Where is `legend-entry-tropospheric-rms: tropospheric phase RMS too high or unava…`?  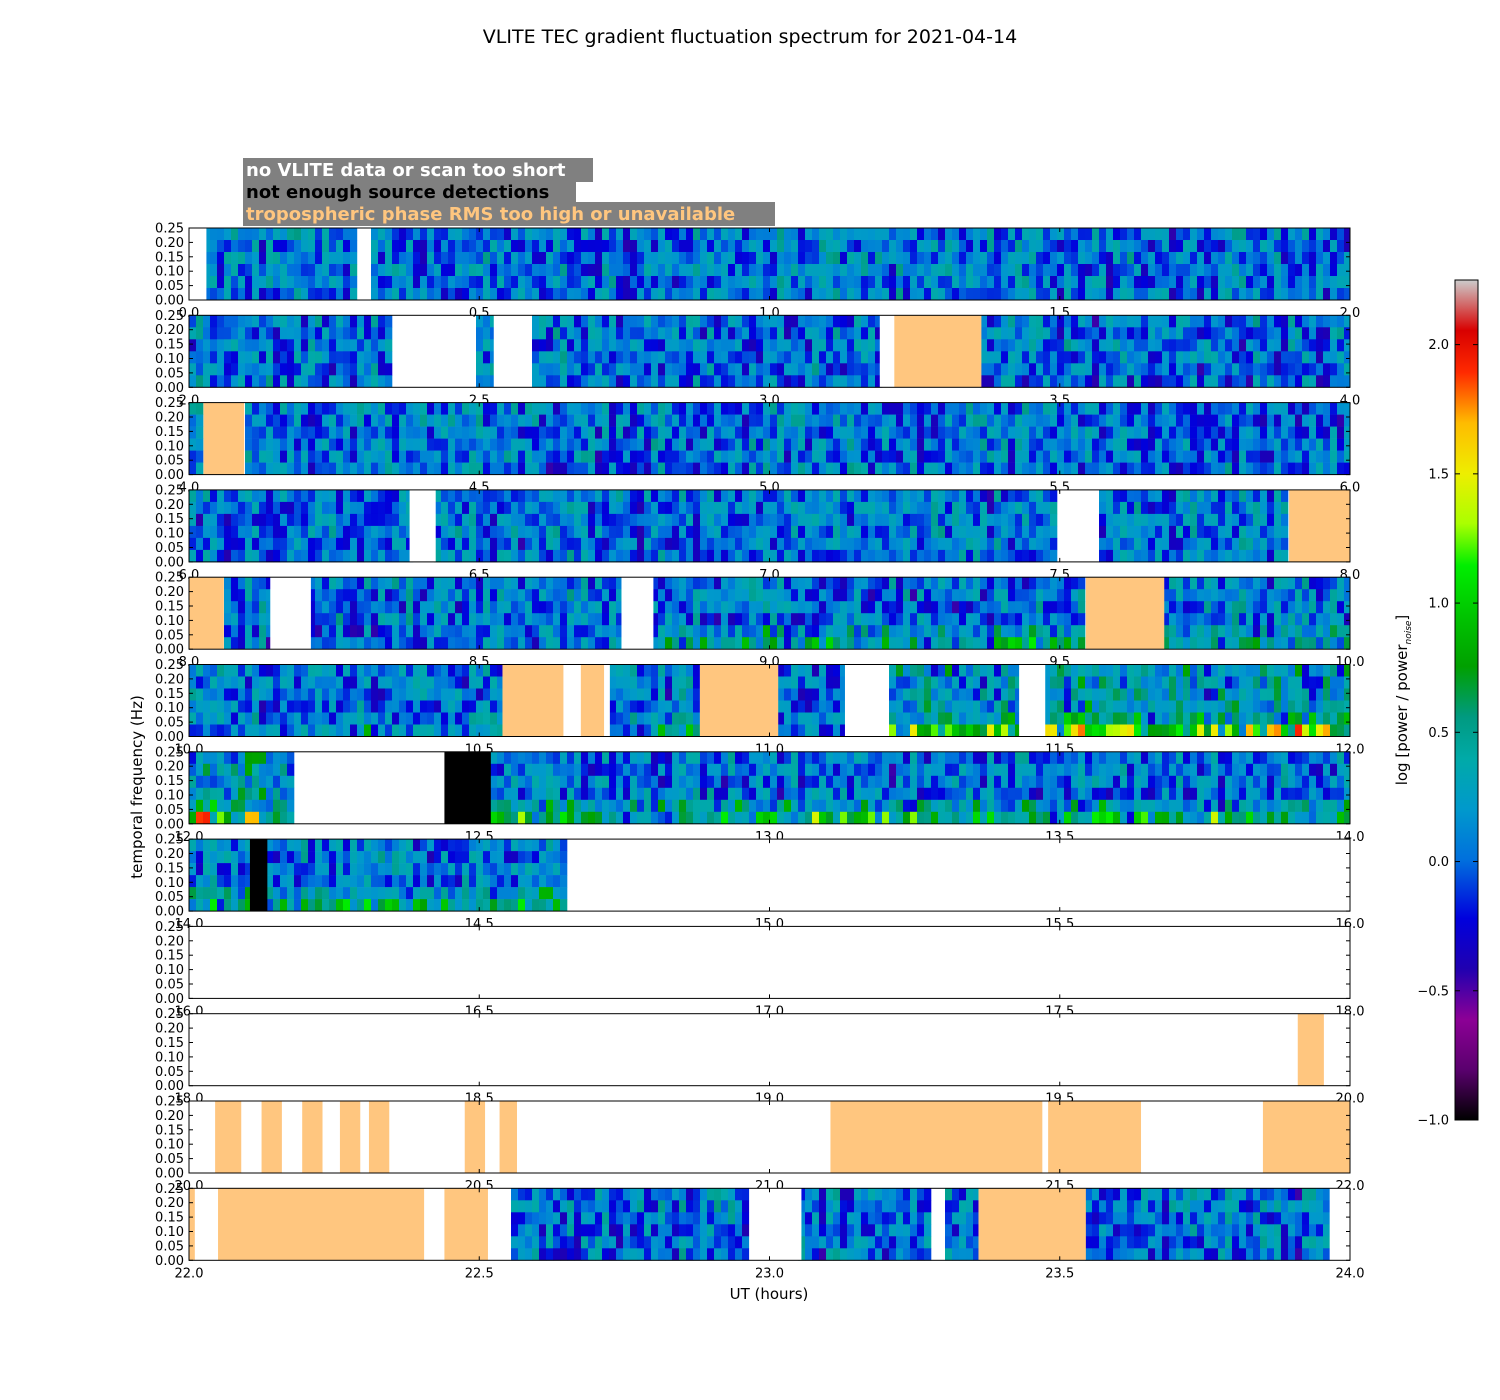 legend-entry-tropospheric-rms: tropospheric phase RMS too high or unava… is located at coordinates (490, 214).